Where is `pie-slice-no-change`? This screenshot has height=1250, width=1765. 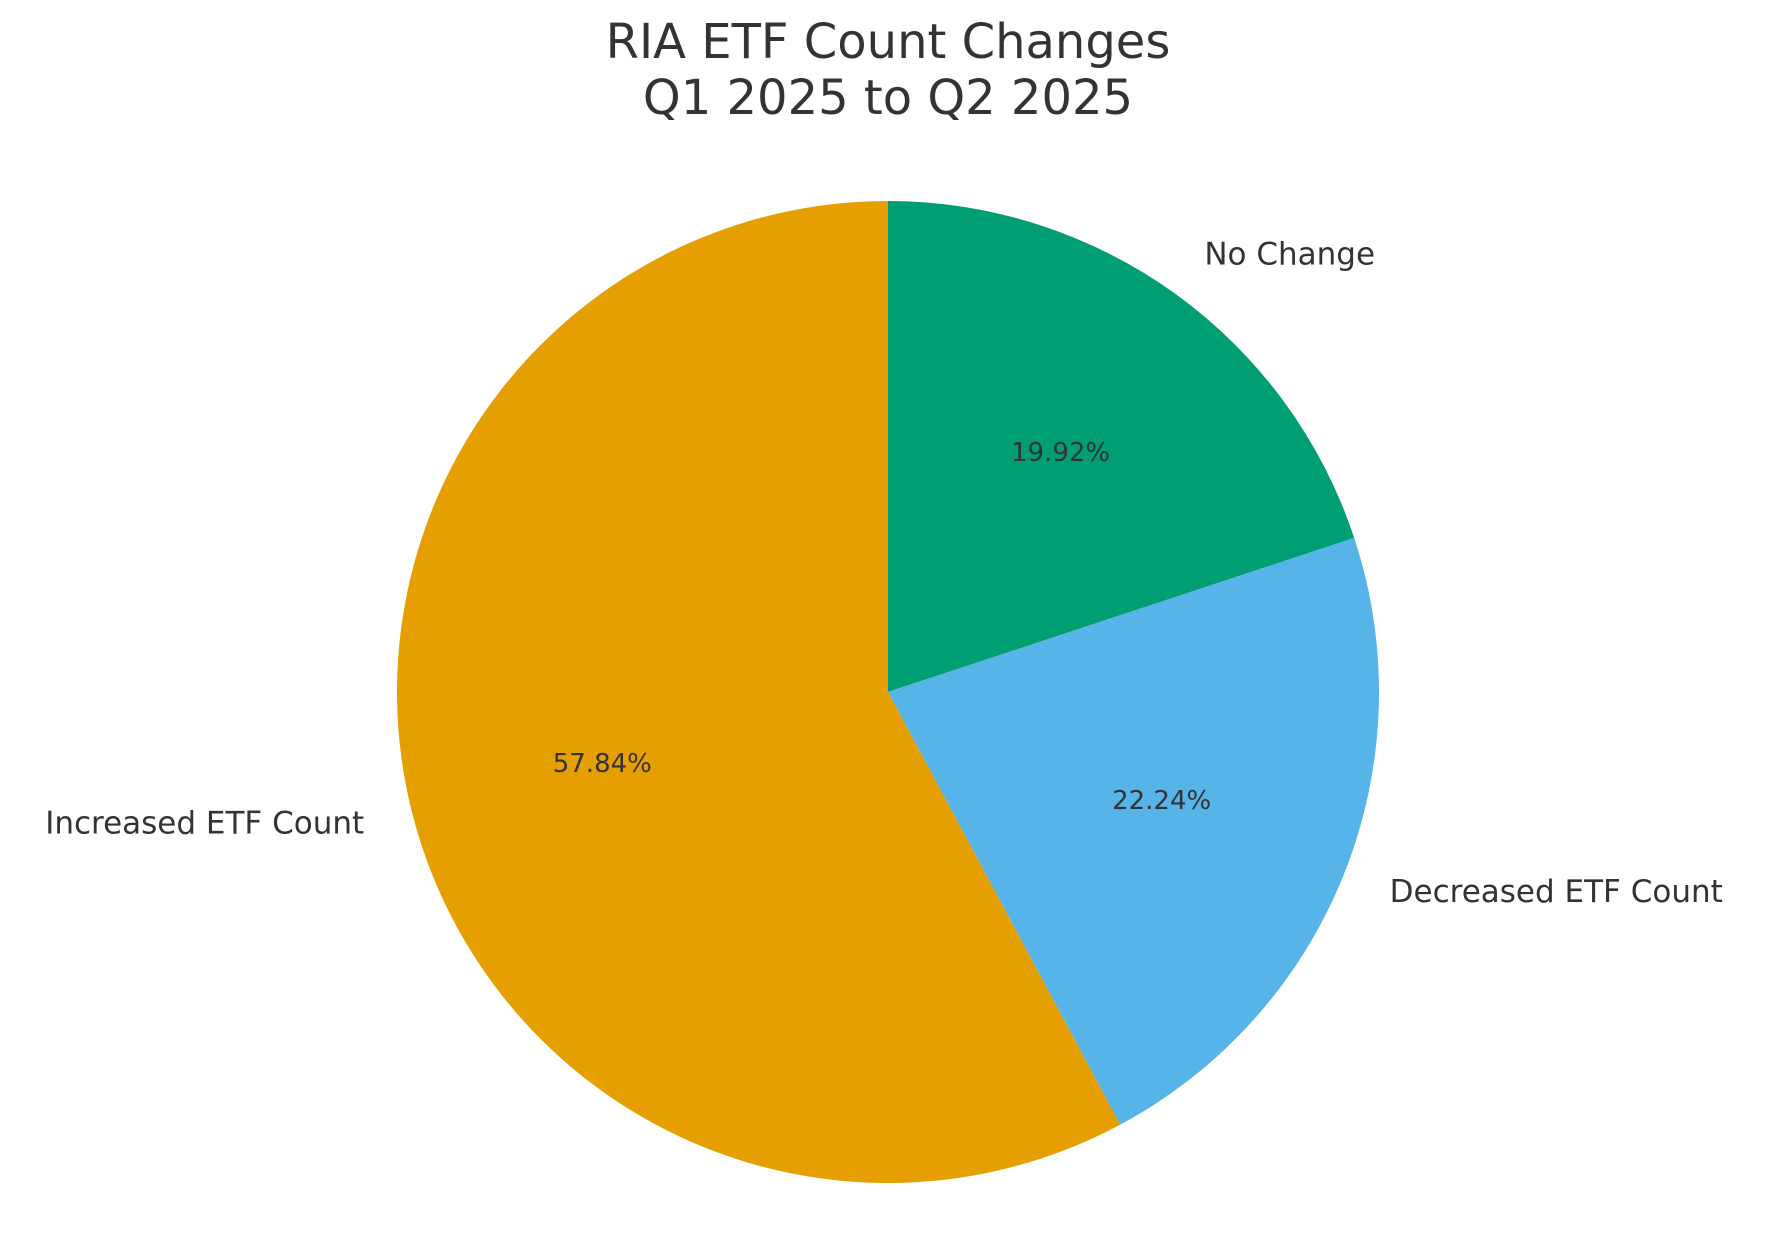 pie-slice-no-change is located at coordinates (1121, 446).